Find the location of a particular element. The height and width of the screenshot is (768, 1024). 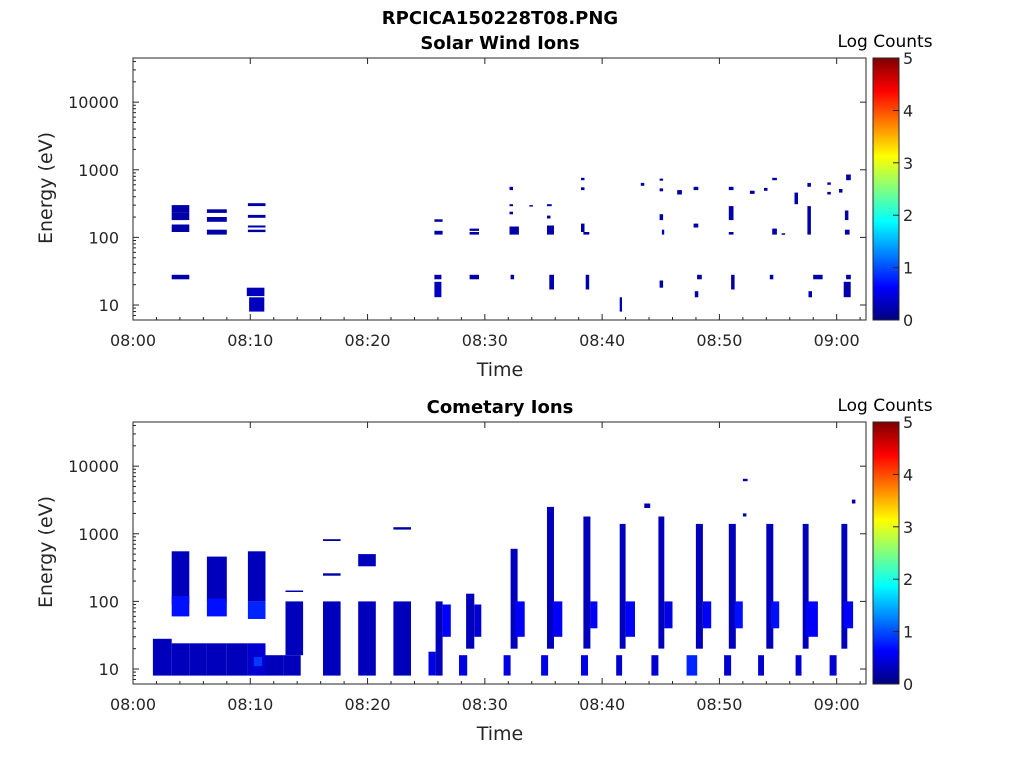

panel-2-colorbar-label: Log Counts is located at coordinates (884, 406).